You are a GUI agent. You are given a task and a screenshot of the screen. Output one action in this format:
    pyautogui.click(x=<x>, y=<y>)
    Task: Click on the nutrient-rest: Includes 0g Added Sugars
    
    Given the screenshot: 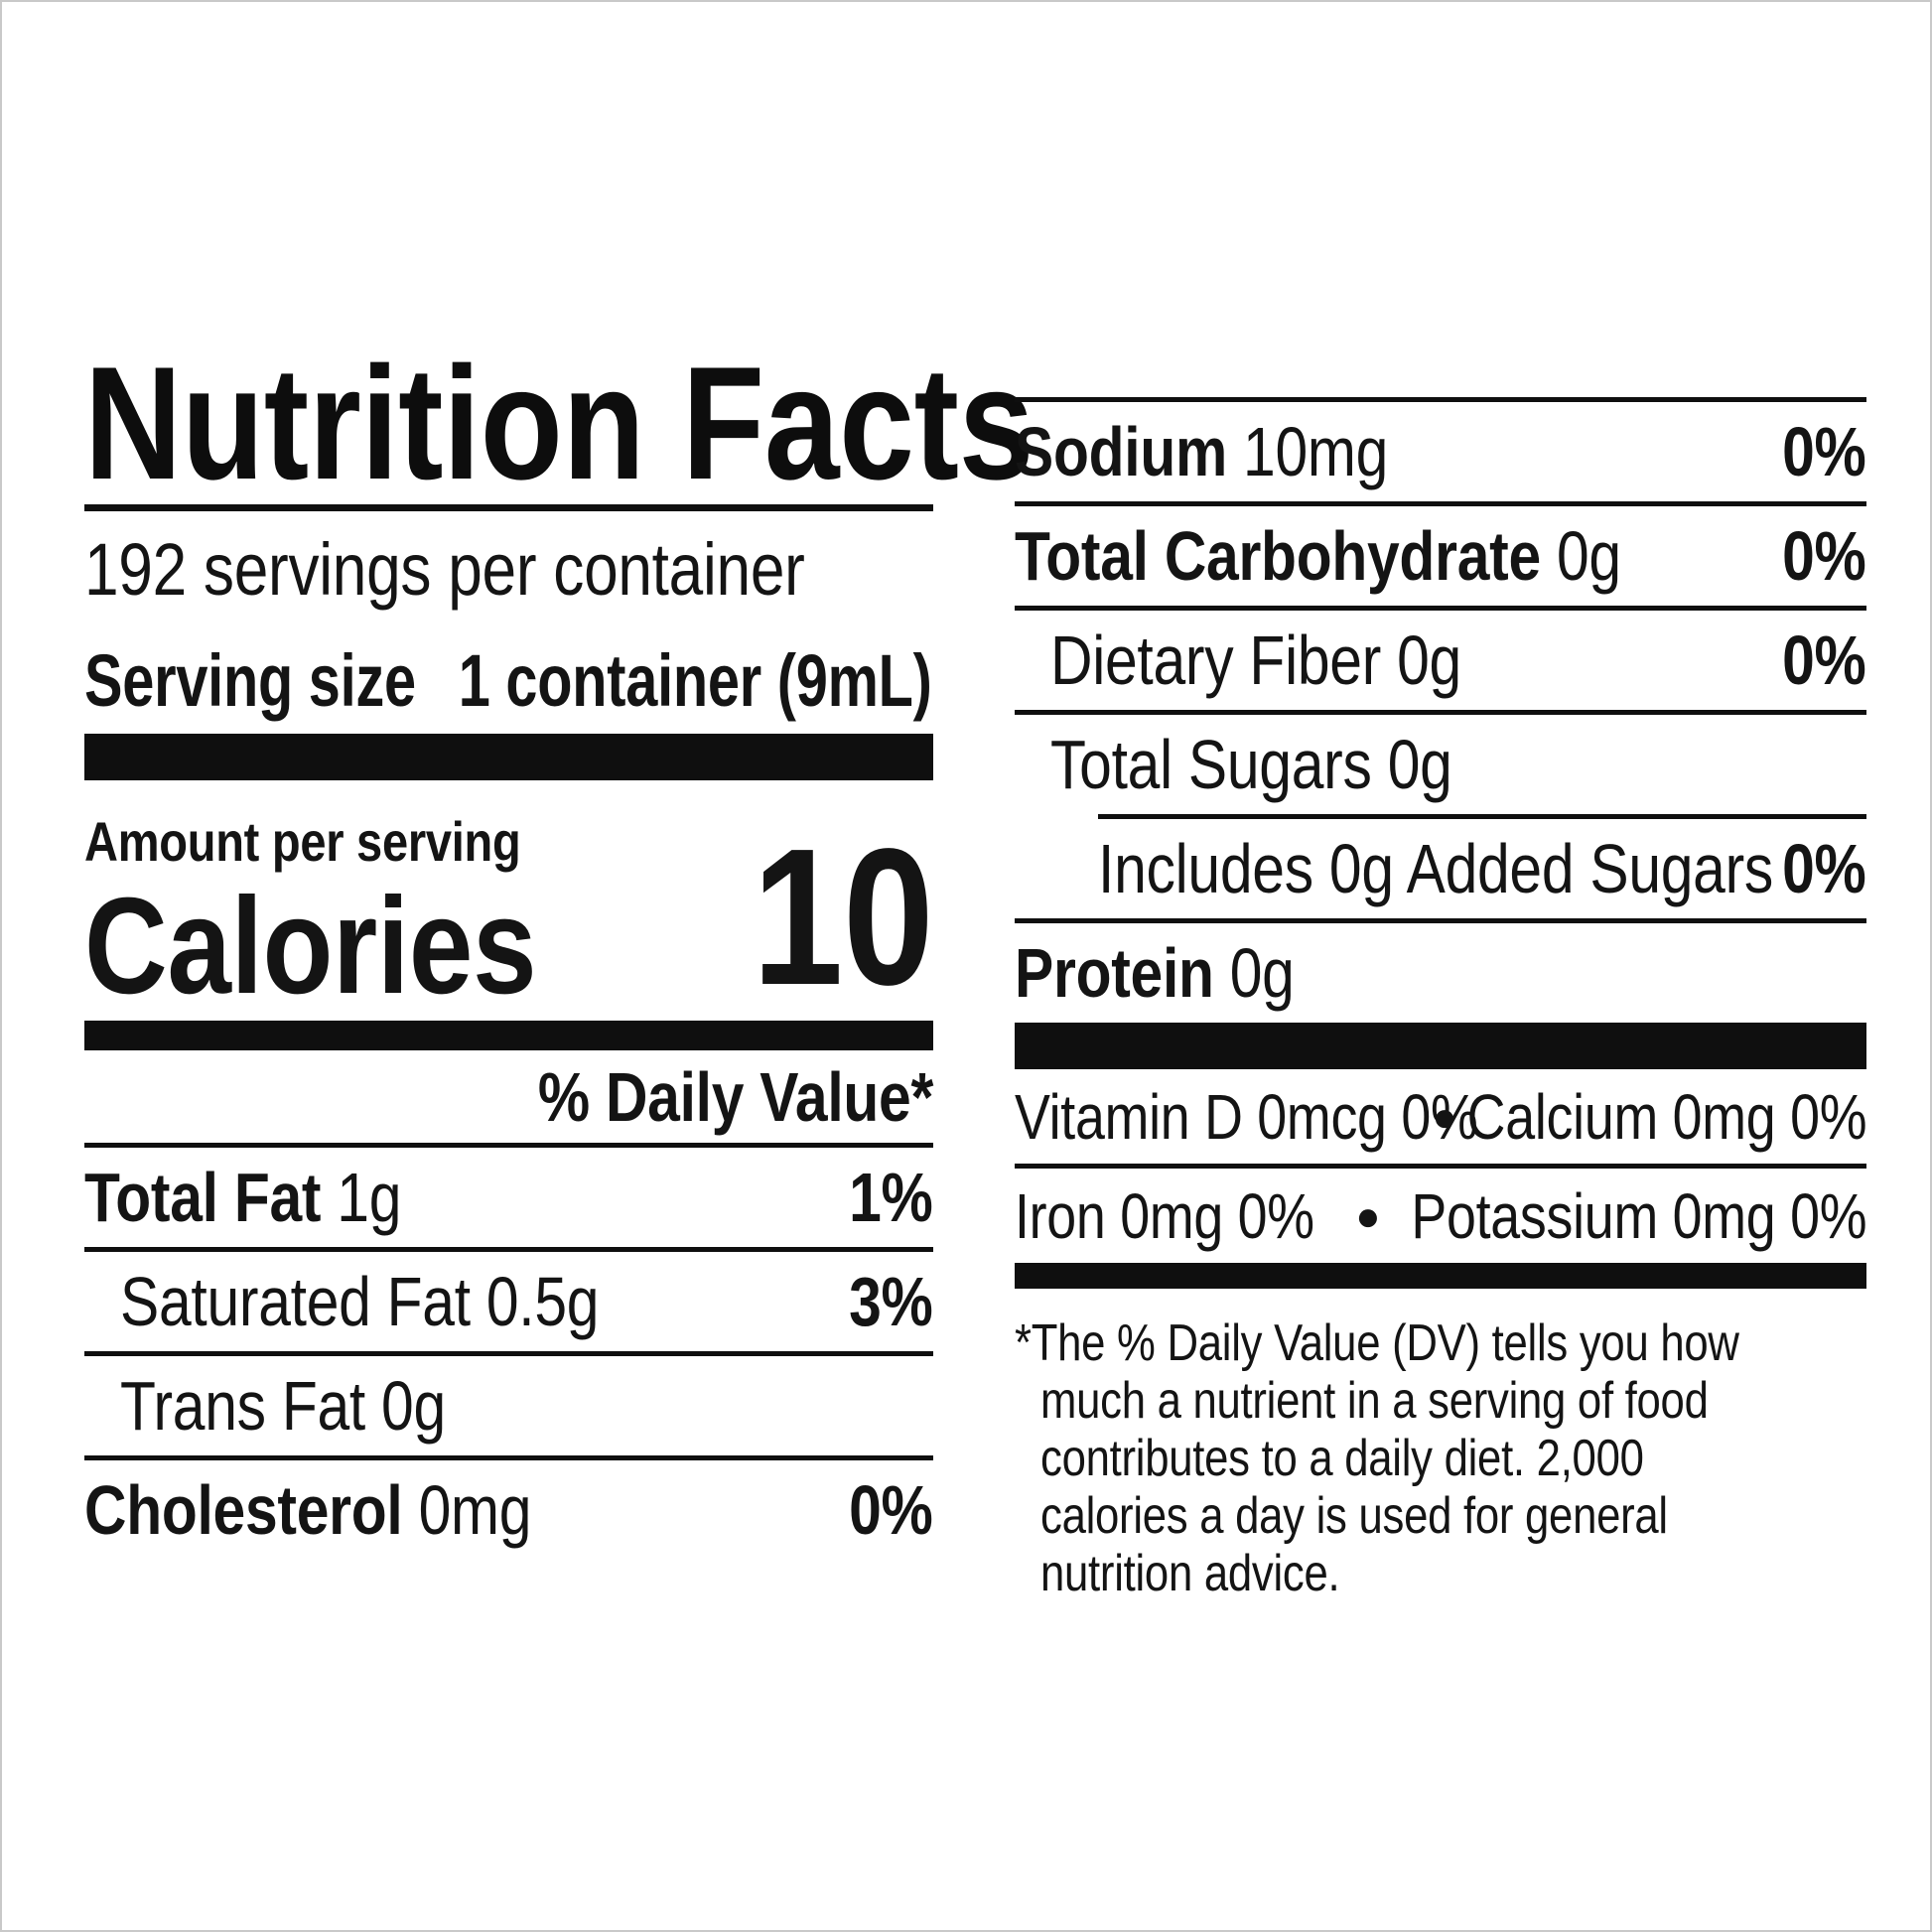 What is the action you would take?
    pyautogui.click(x=1436, y=869)
    